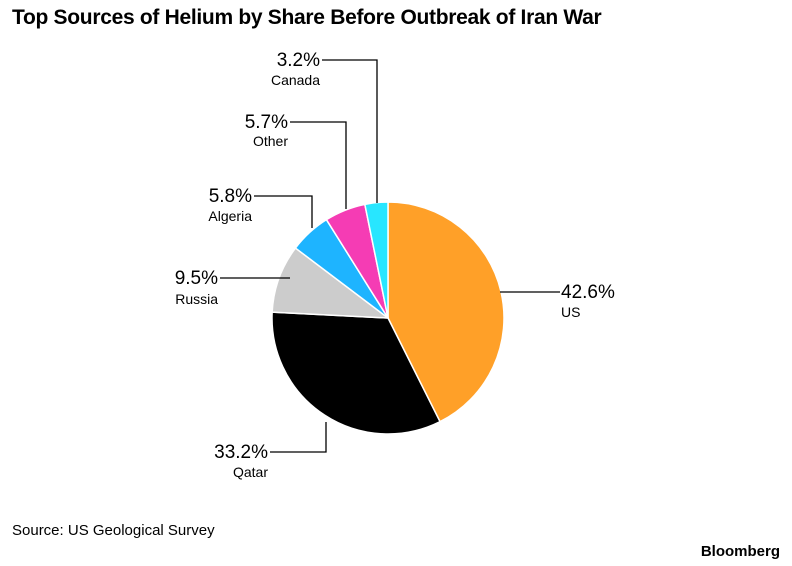 This screenshot has height=566, width=792. I want to click on bloomberg-logo: Bloomberg, so click(740, 551).